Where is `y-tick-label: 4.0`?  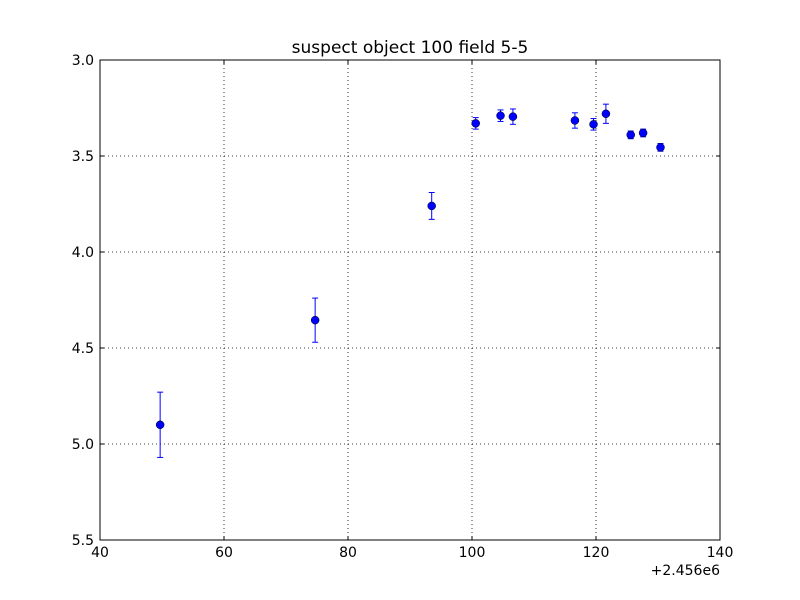
y-tick-label: 4.0 is located at coordinates (83, 253).